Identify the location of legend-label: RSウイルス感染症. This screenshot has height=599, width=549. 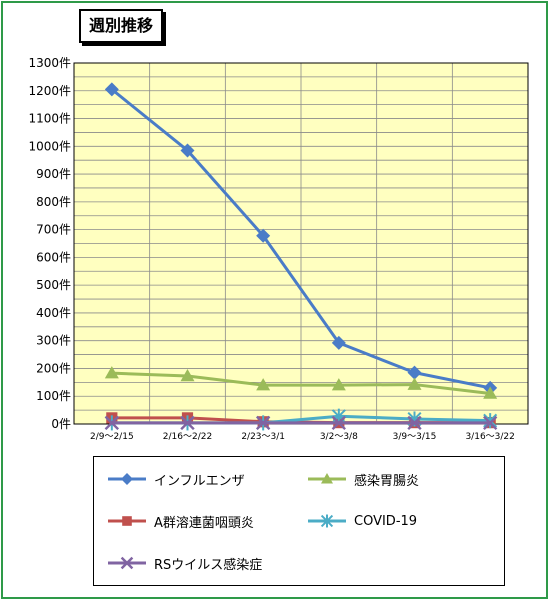
(208, 565).